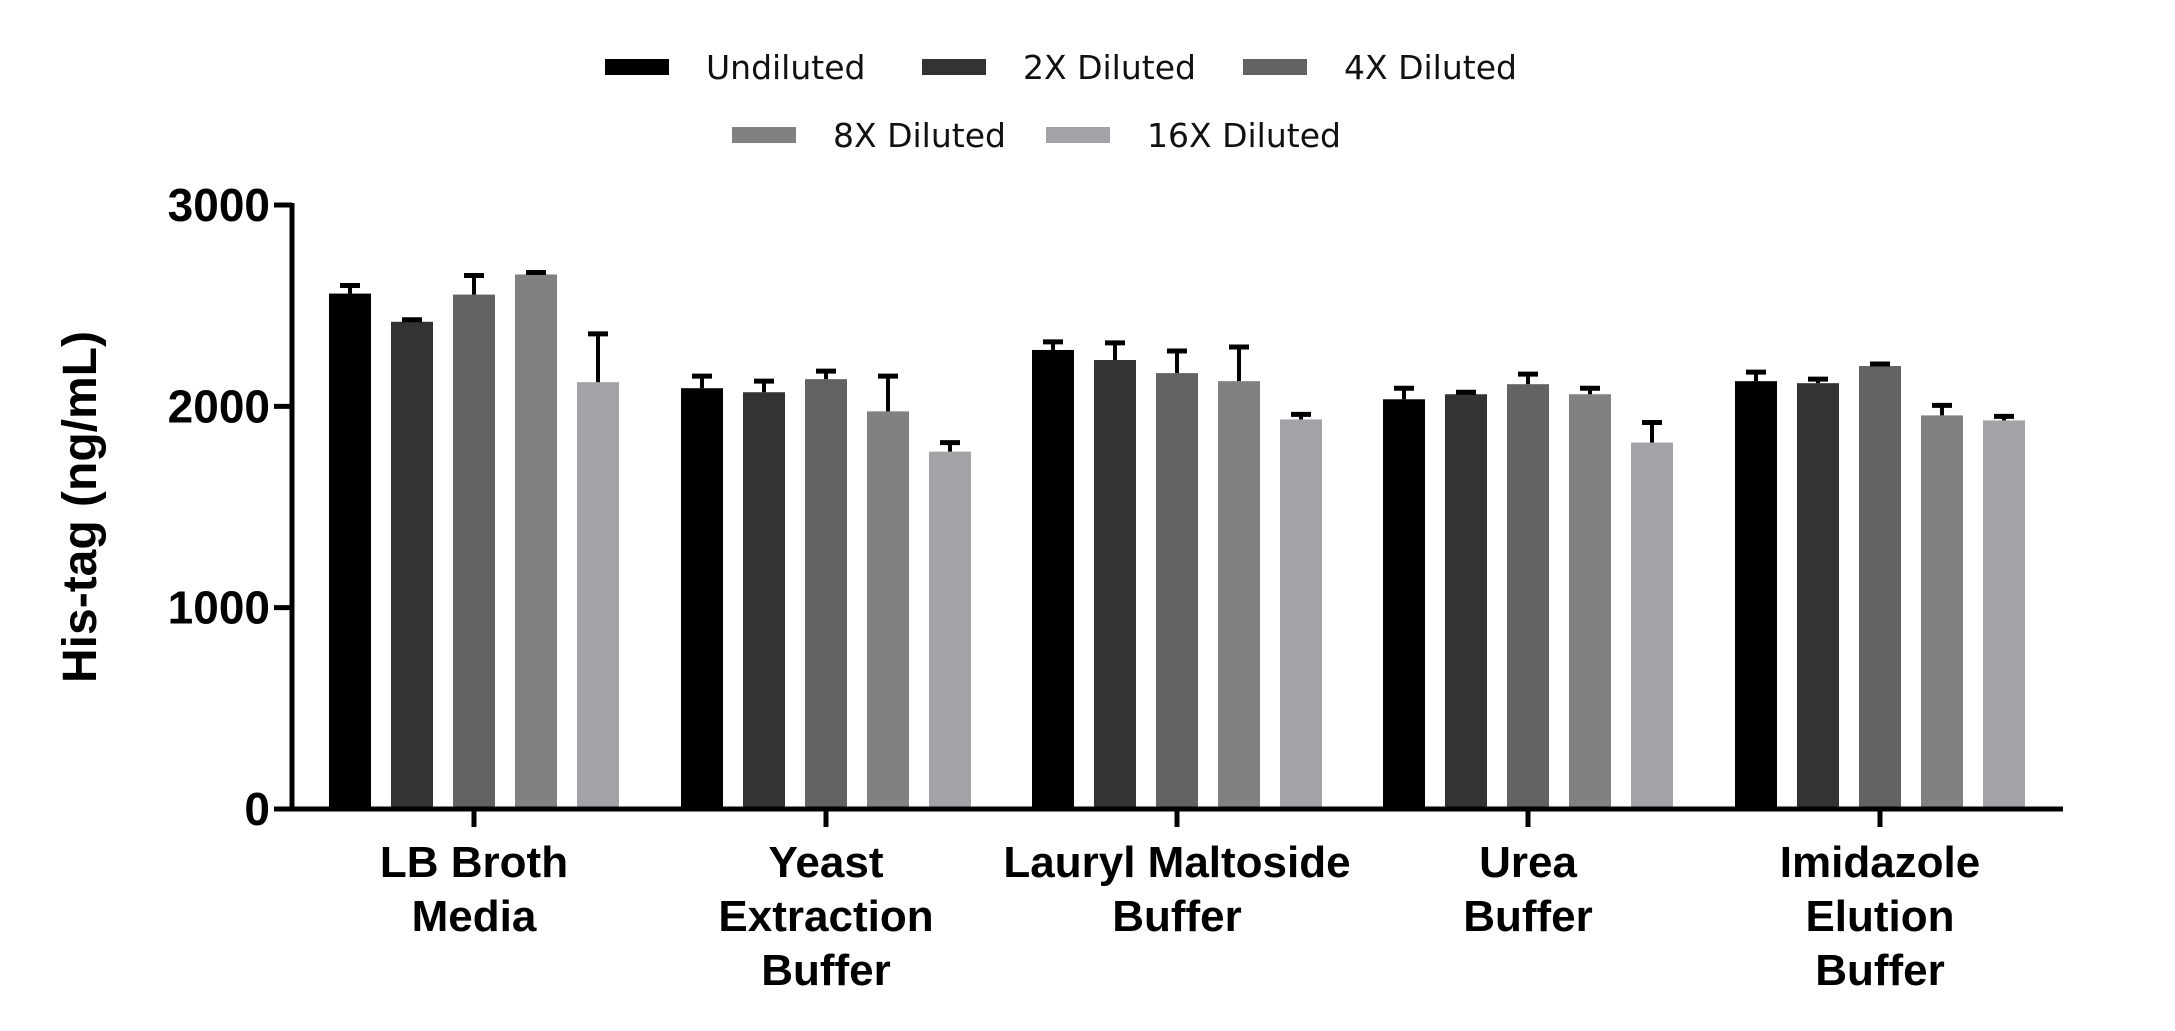 The image size is (2175, 1031). Describe the element at coordinates (919, 135) in the screenshot. I see `legend-label: 8X Diluted` at that location.